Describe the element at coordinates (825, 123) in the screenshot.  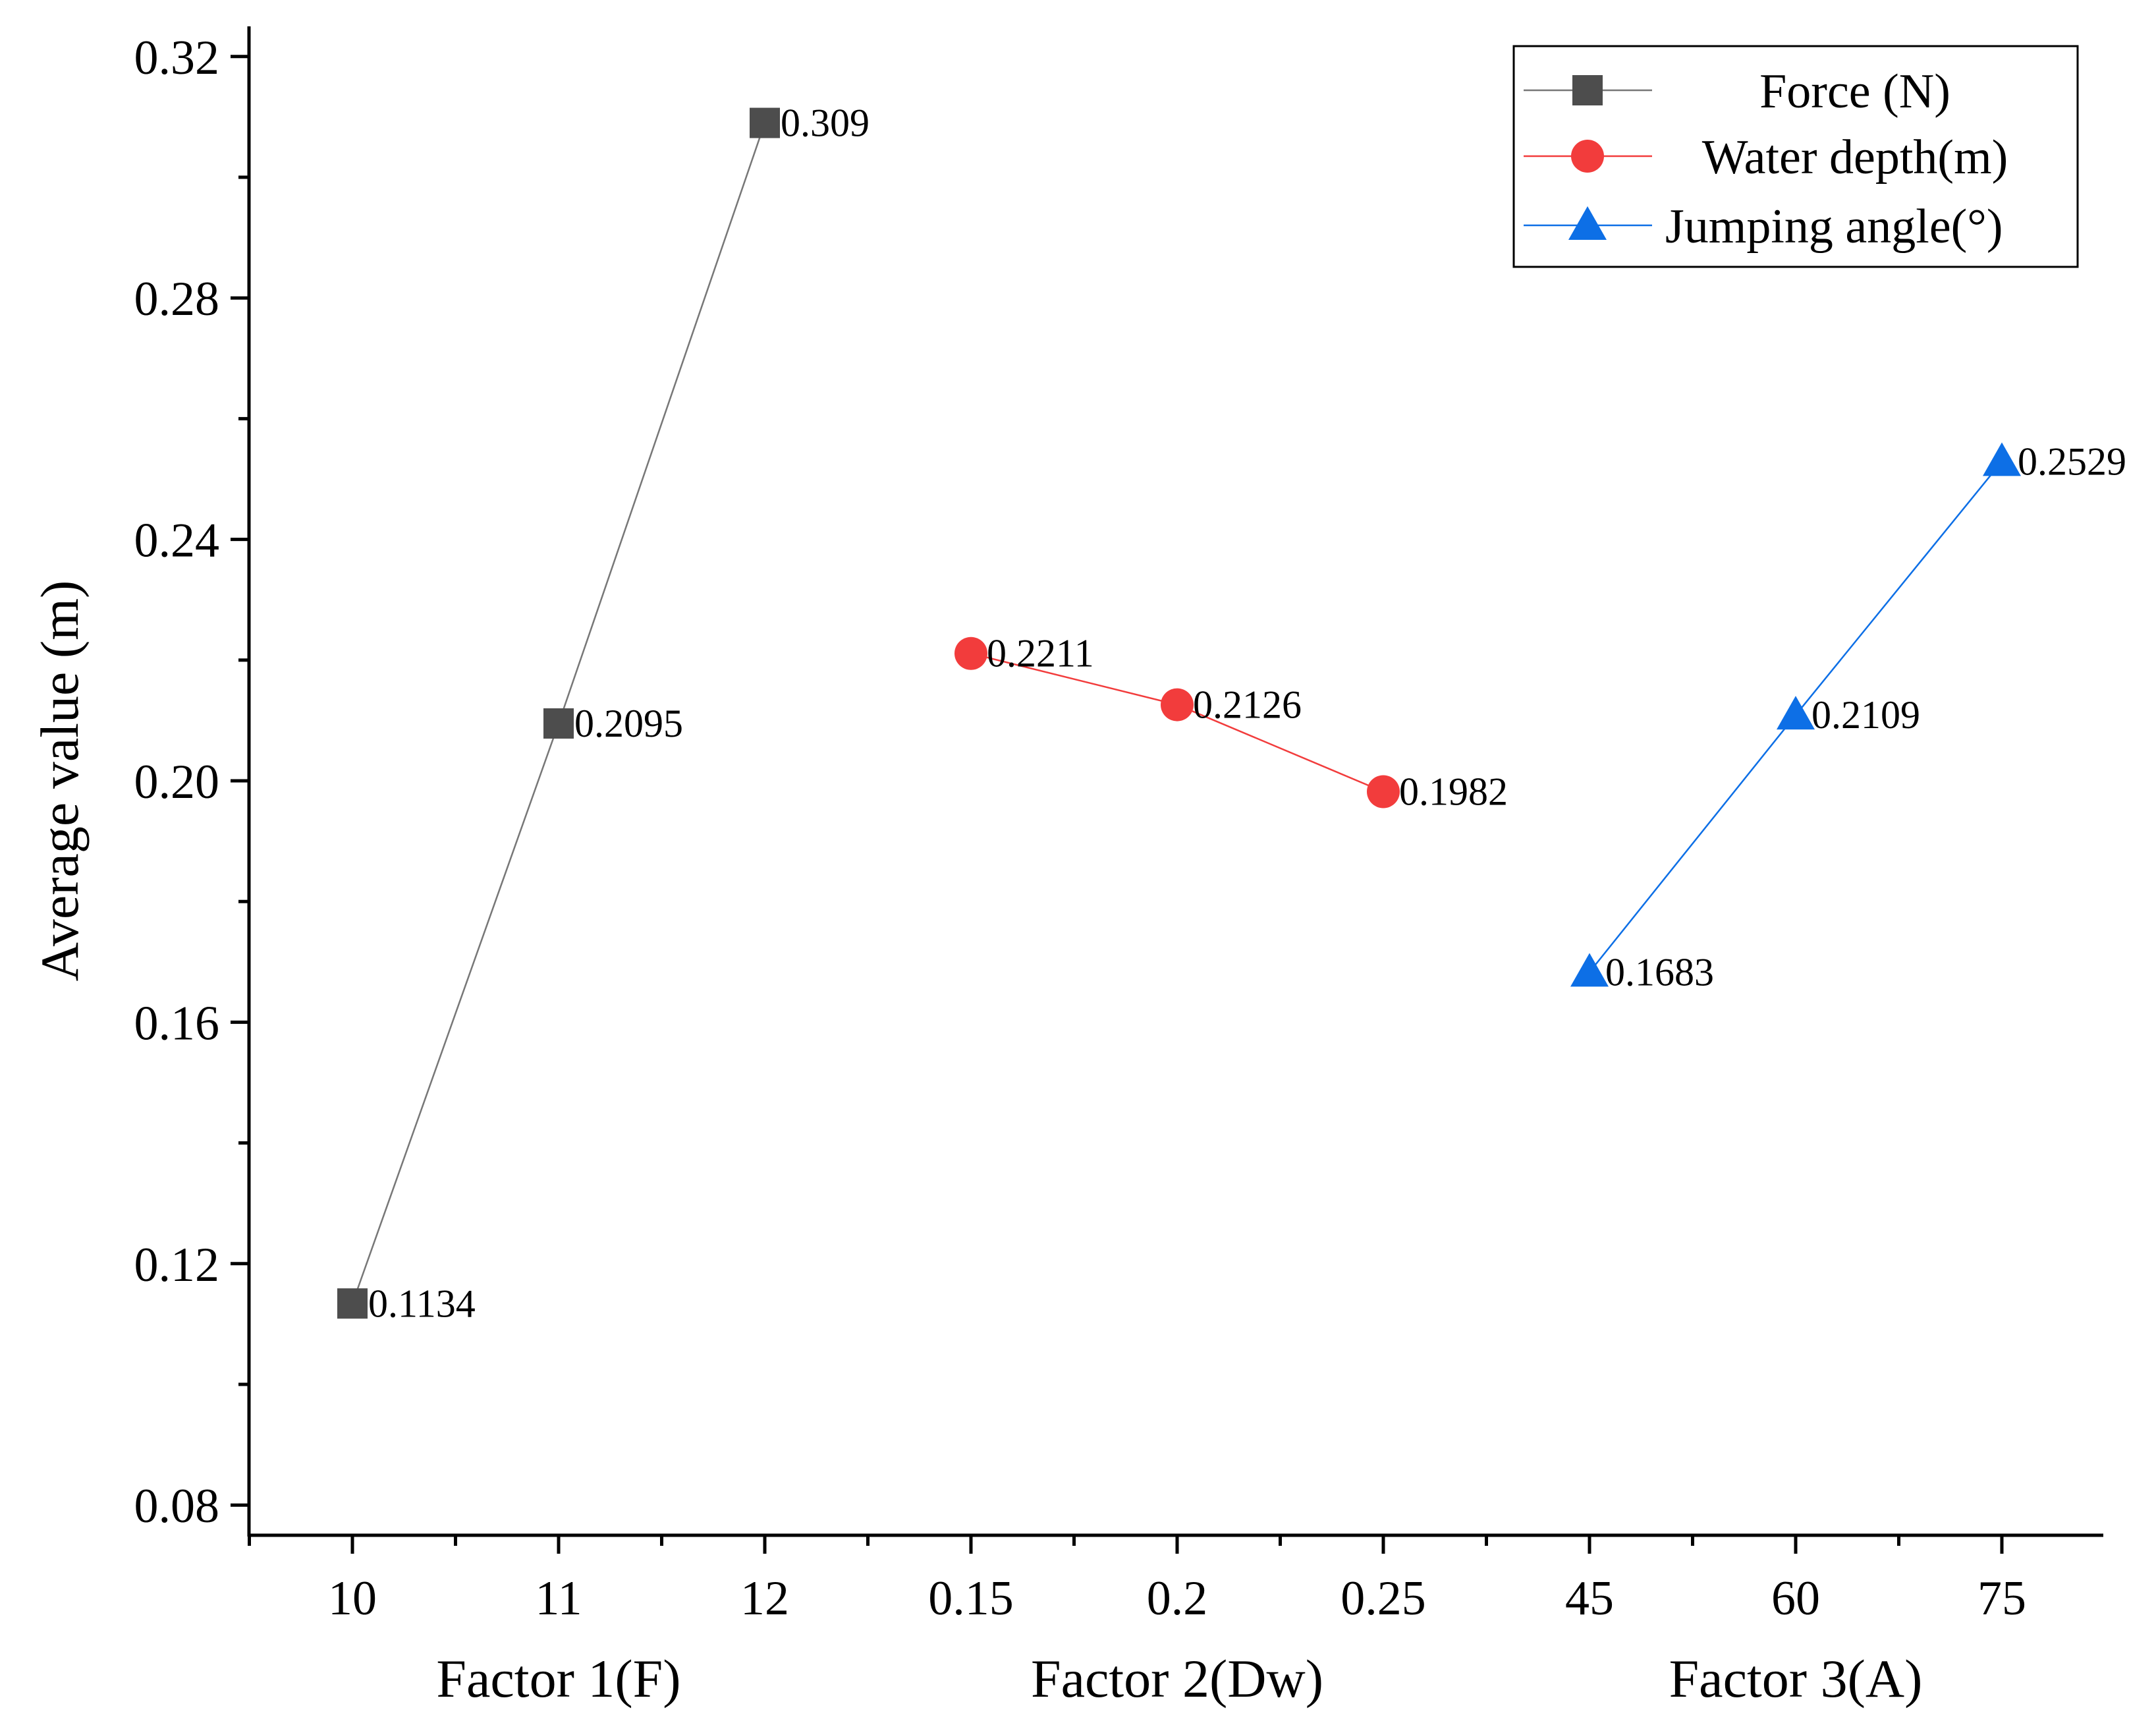
I see `data-label: 0.309` at that location.